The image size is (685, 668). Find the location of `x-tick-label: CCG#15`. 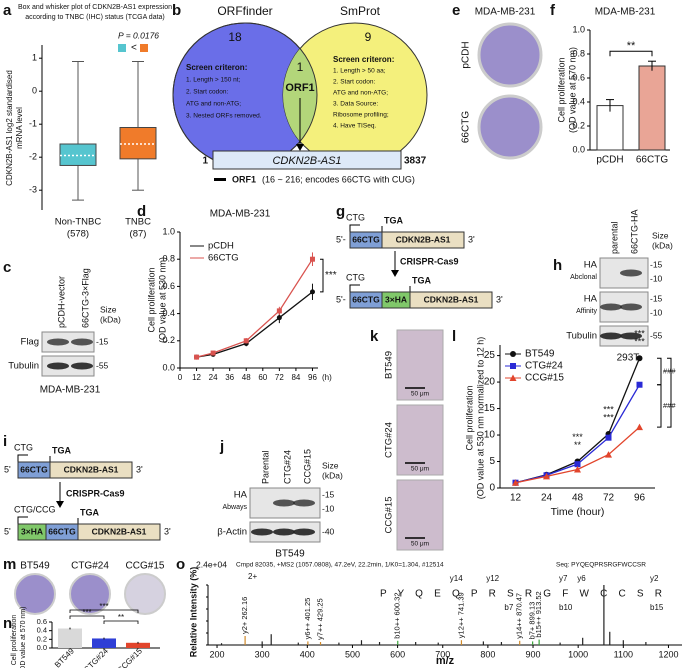

x-tick-label: CCG#15 is located at coordinates (130, 657).